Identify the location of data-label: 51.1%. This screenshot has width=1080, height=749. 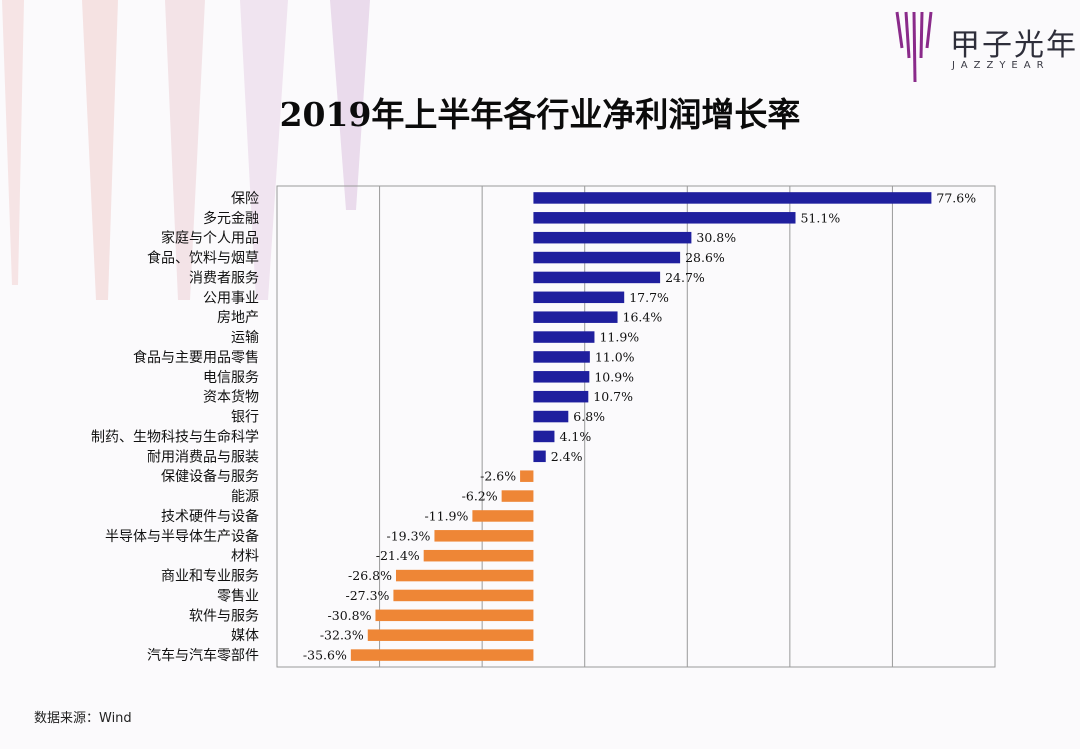
(820, 217).